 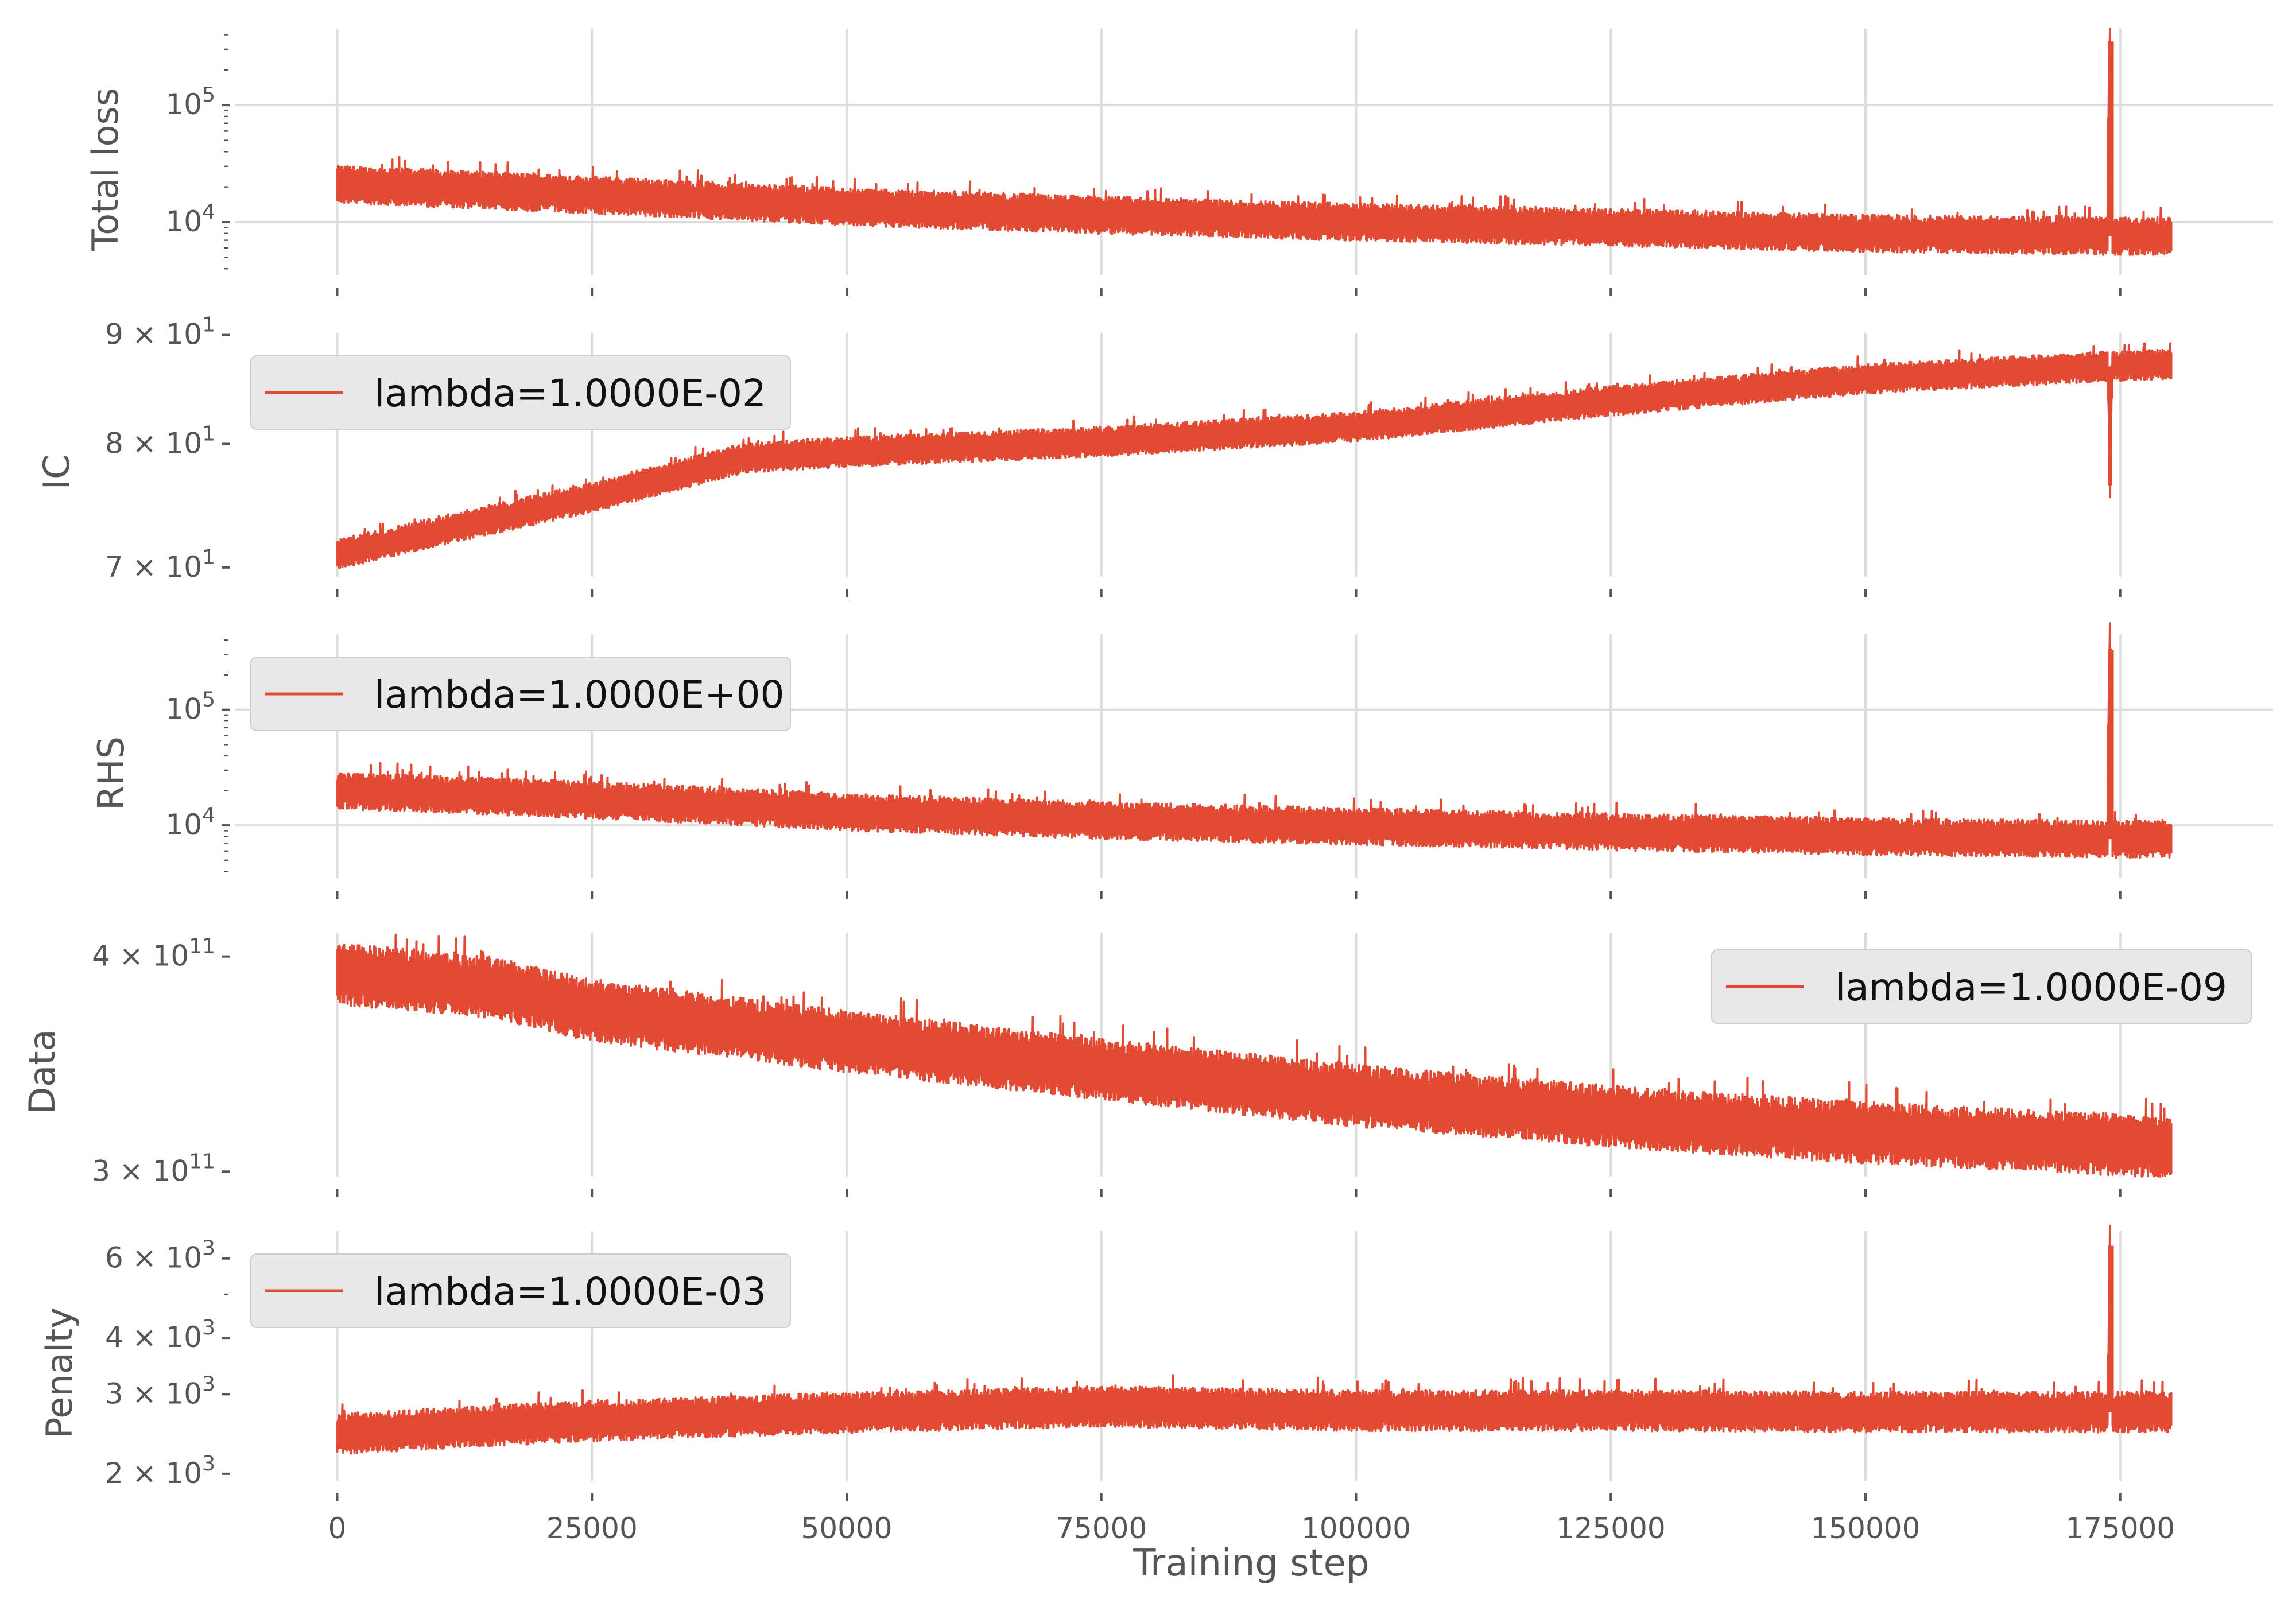 I want to click on y-tick-label: 3 × 10³, so click(x=160, y=1391).